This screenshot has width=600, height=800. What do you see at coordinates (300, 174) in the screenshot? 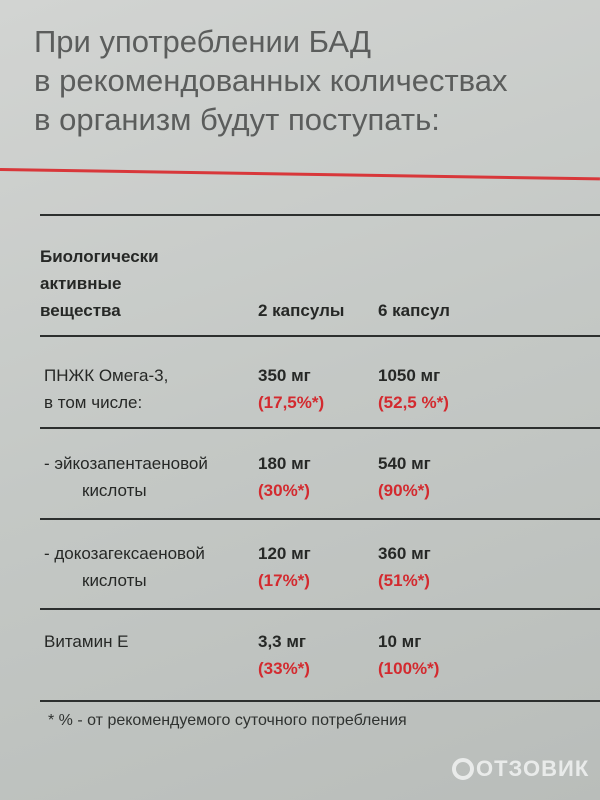
I see `red-divider` at bounding box center [300, 174].